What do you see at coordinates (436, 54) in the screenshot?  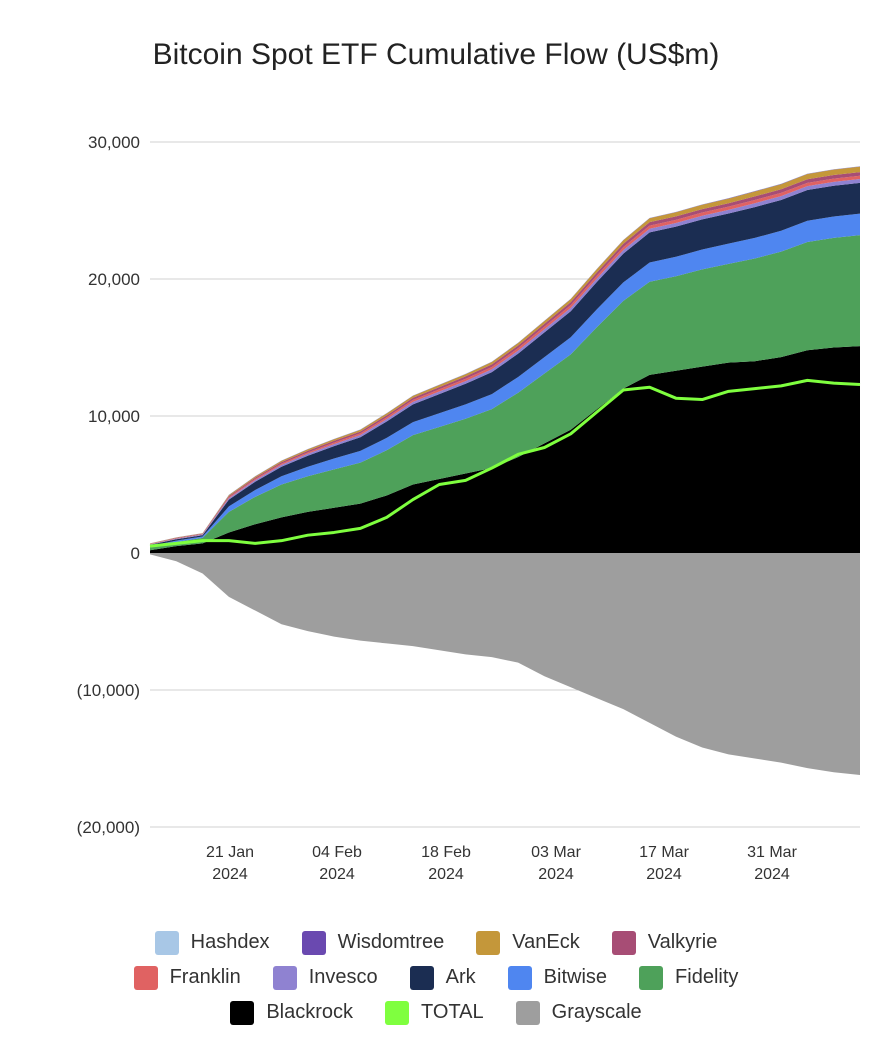 I see `chart-title: Bitcoin Spot ETF Cumulative Flow (US$m)` at bounding box center [436, 54].